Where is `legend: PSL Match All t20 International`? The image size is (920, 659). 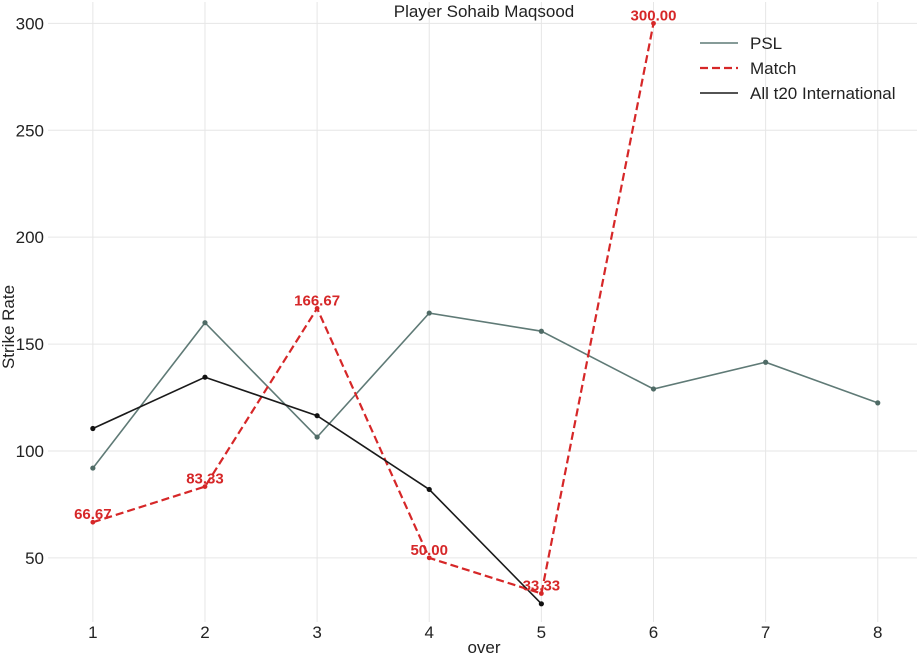
legend: PSL Match All t20 International is located at coordinates (798, 68).